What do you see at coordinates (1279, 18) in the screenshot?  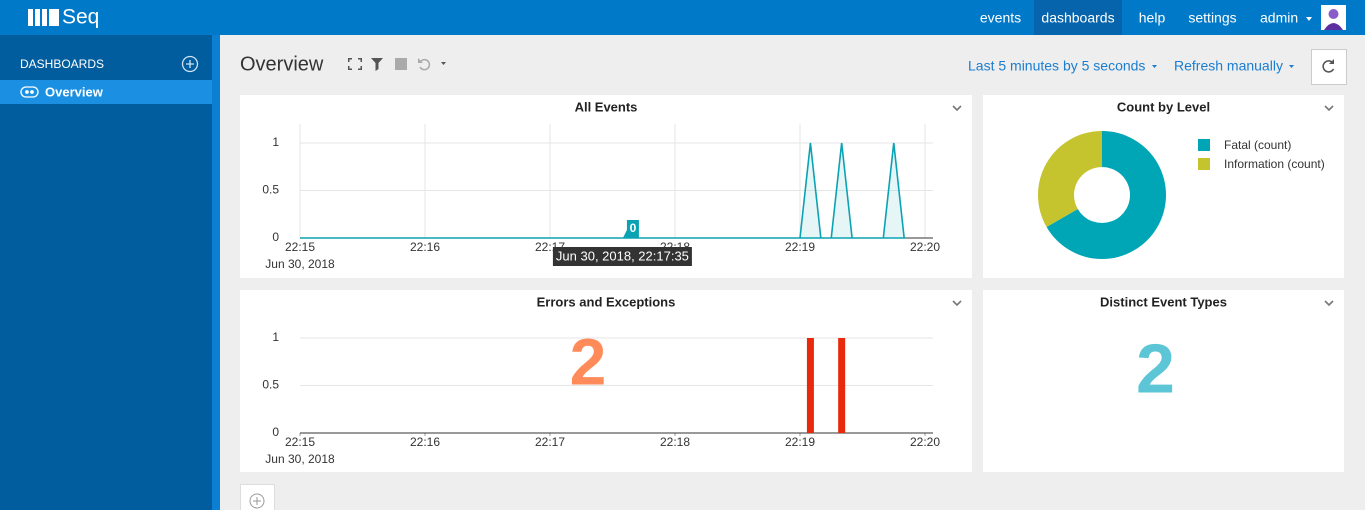 I see `user-menu: admin` at bounding box center [1279, 18].